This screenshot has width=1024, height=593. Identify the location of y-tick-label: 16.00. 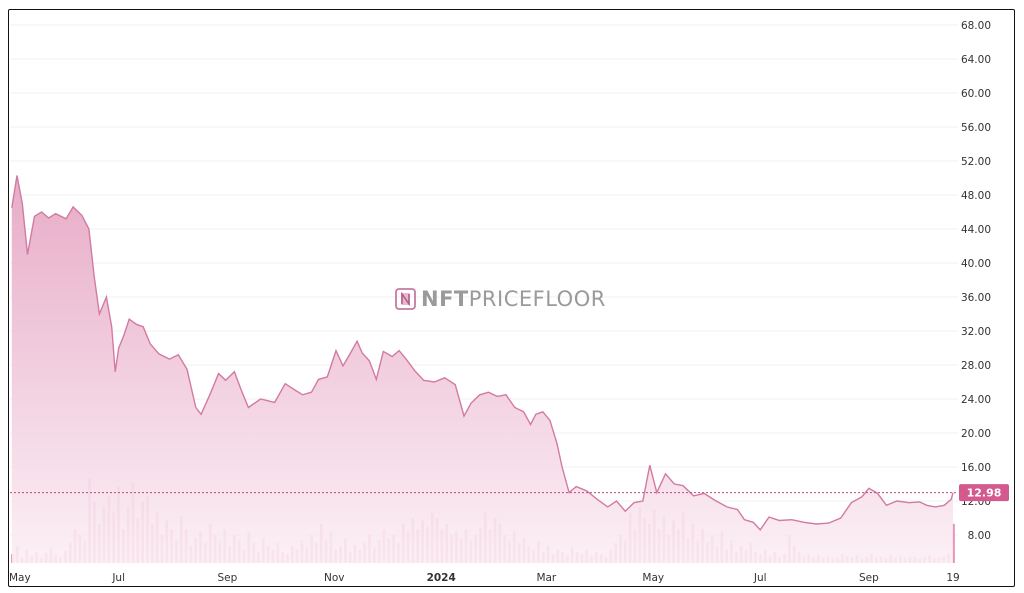
(976, 468).